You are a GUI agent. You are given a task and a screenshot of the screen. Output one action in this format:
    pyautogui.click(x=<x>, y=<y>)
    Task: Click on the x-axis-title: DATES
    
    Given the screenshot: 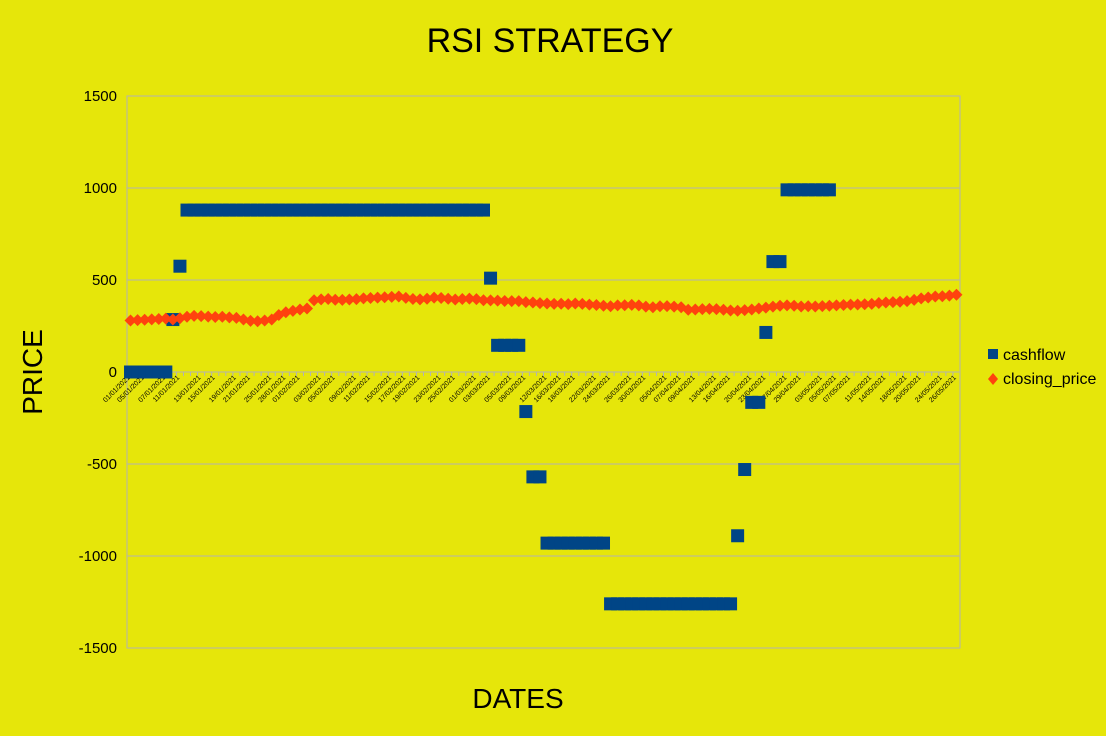 What is the action you would take?
    pyautogui.click(x=517, y=698)
    